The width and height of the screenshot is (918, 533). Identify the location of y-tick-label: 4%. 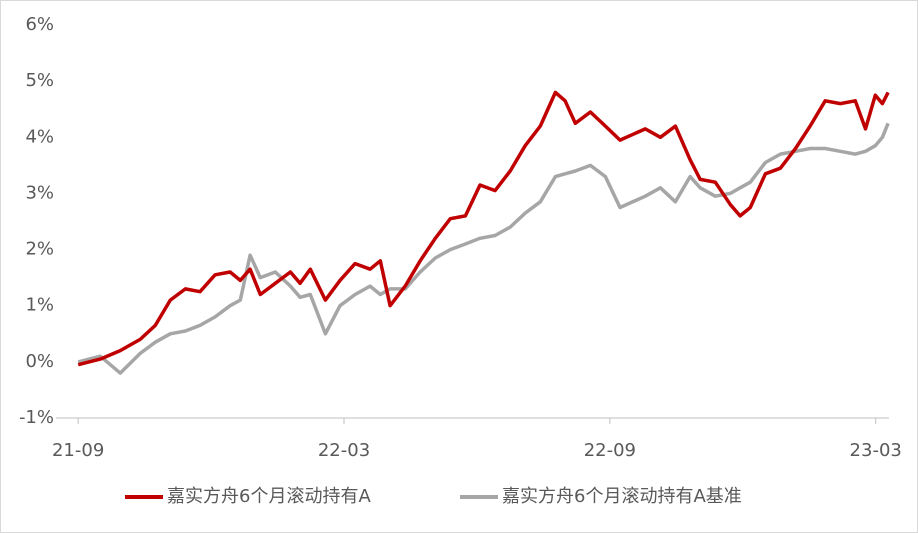
(39, 136).